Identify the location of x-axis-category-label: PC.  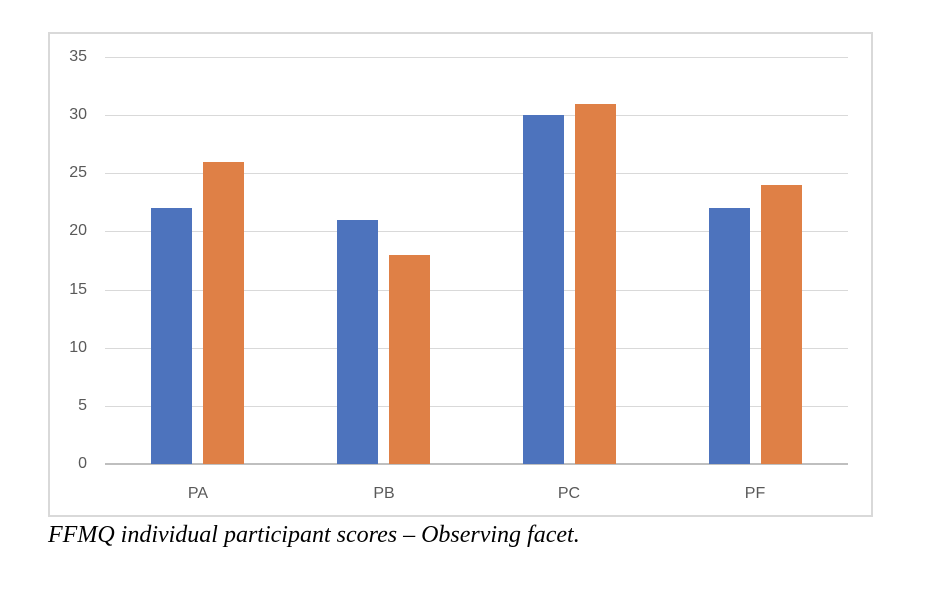
(569, 493).